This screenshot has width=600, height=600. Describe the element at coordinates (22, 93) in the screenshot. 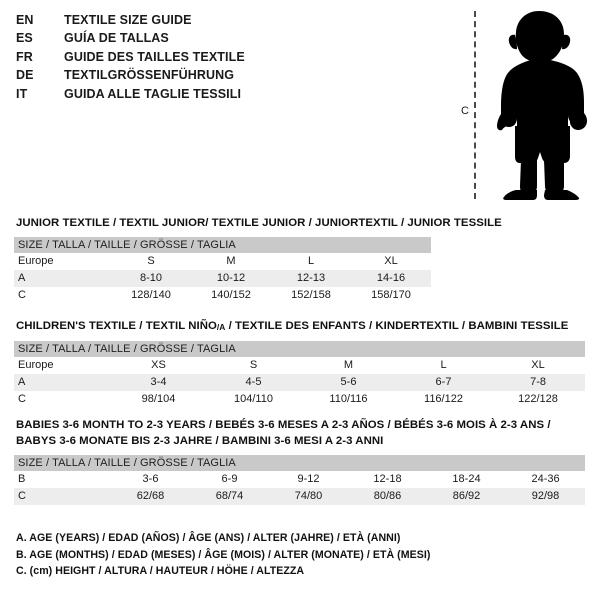

I see `language-code: IT` at that location.